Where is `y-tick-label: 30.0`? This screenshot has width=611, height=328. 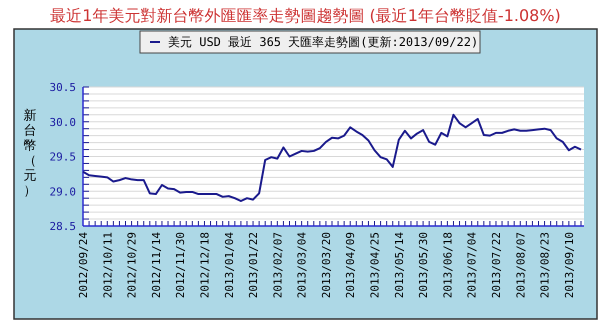
y-tick-label: 30.0 is located at coordinates (63, 122).